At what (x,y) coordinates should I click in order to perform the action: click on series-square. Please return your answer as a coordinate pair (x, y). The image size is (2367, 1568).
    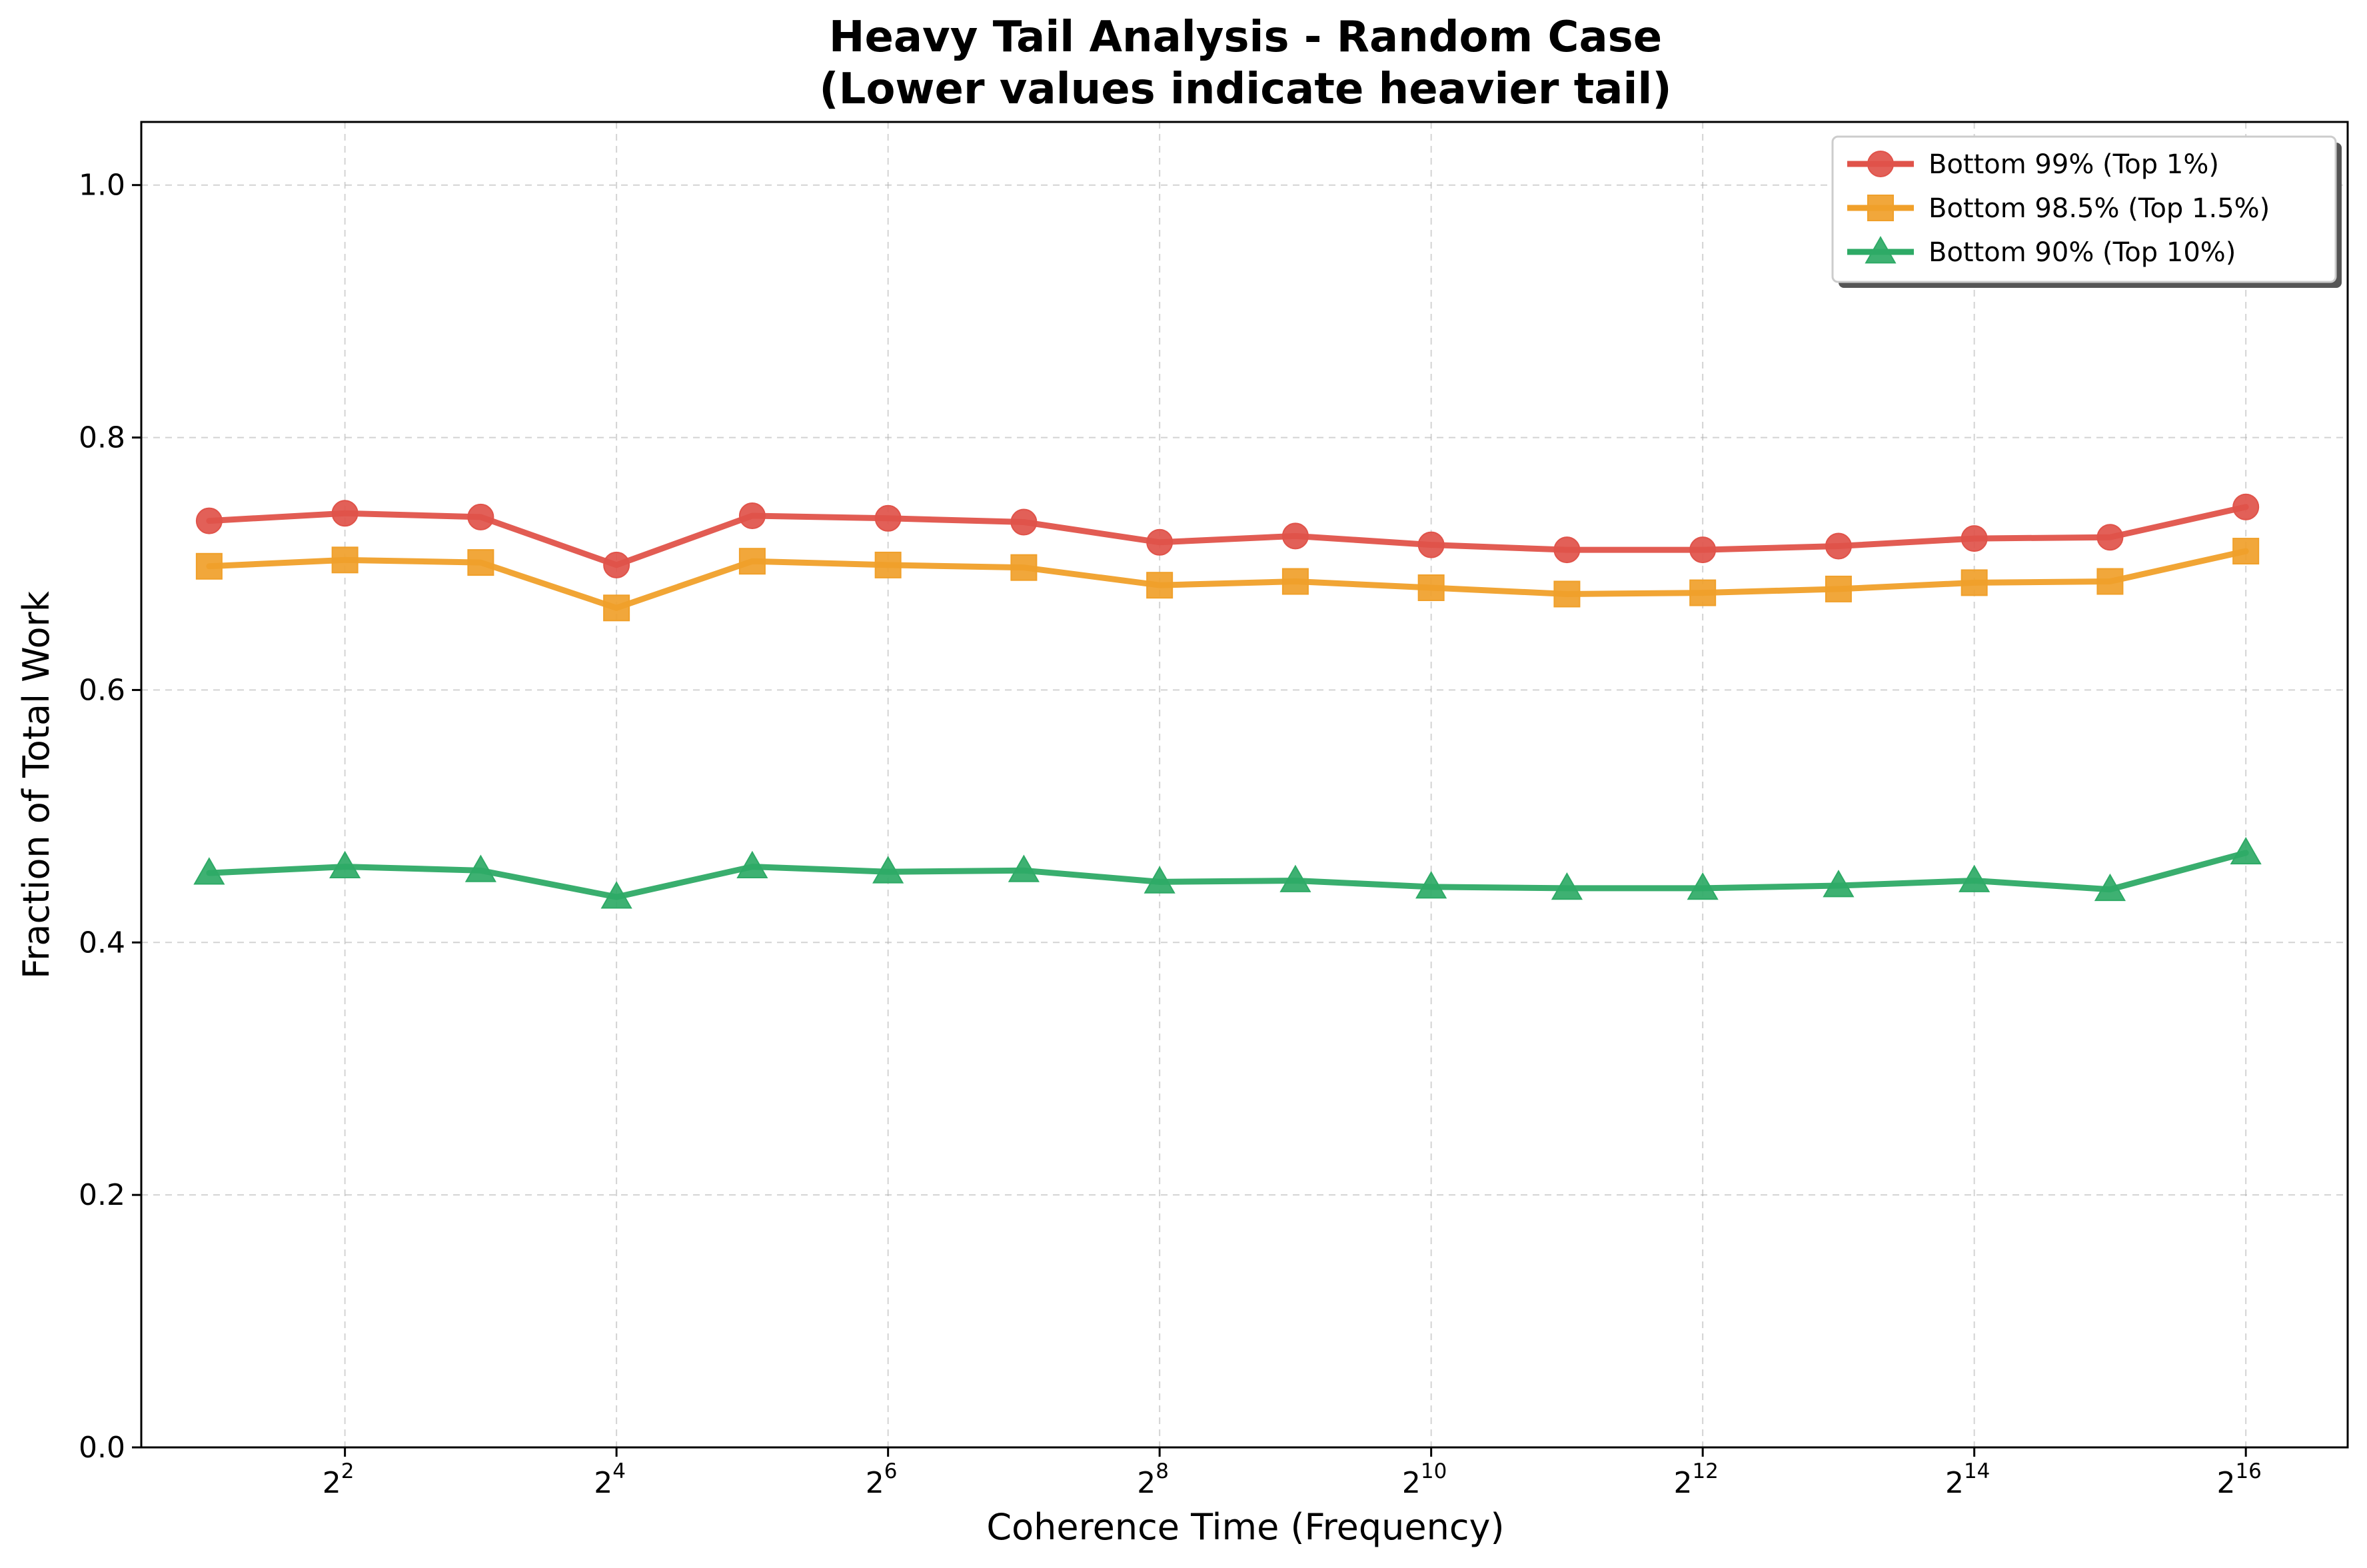
    Looking at the image, I should click on (1227, 580).